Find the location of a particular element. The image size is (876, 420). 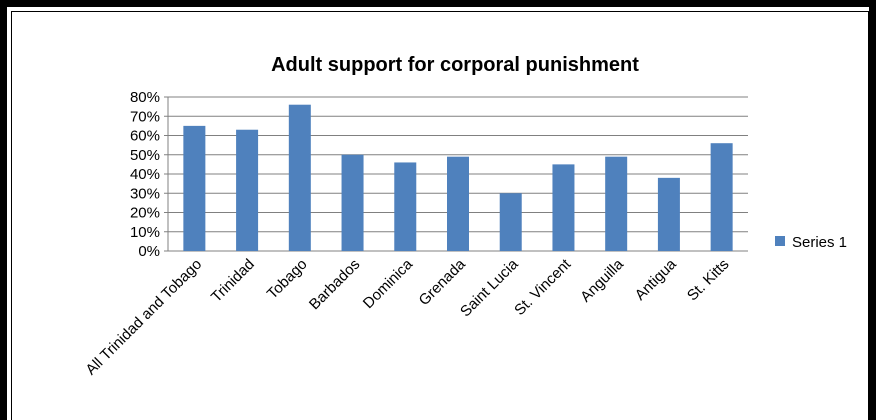

y-tick-label: 40% is located at coordinates (145, 174).